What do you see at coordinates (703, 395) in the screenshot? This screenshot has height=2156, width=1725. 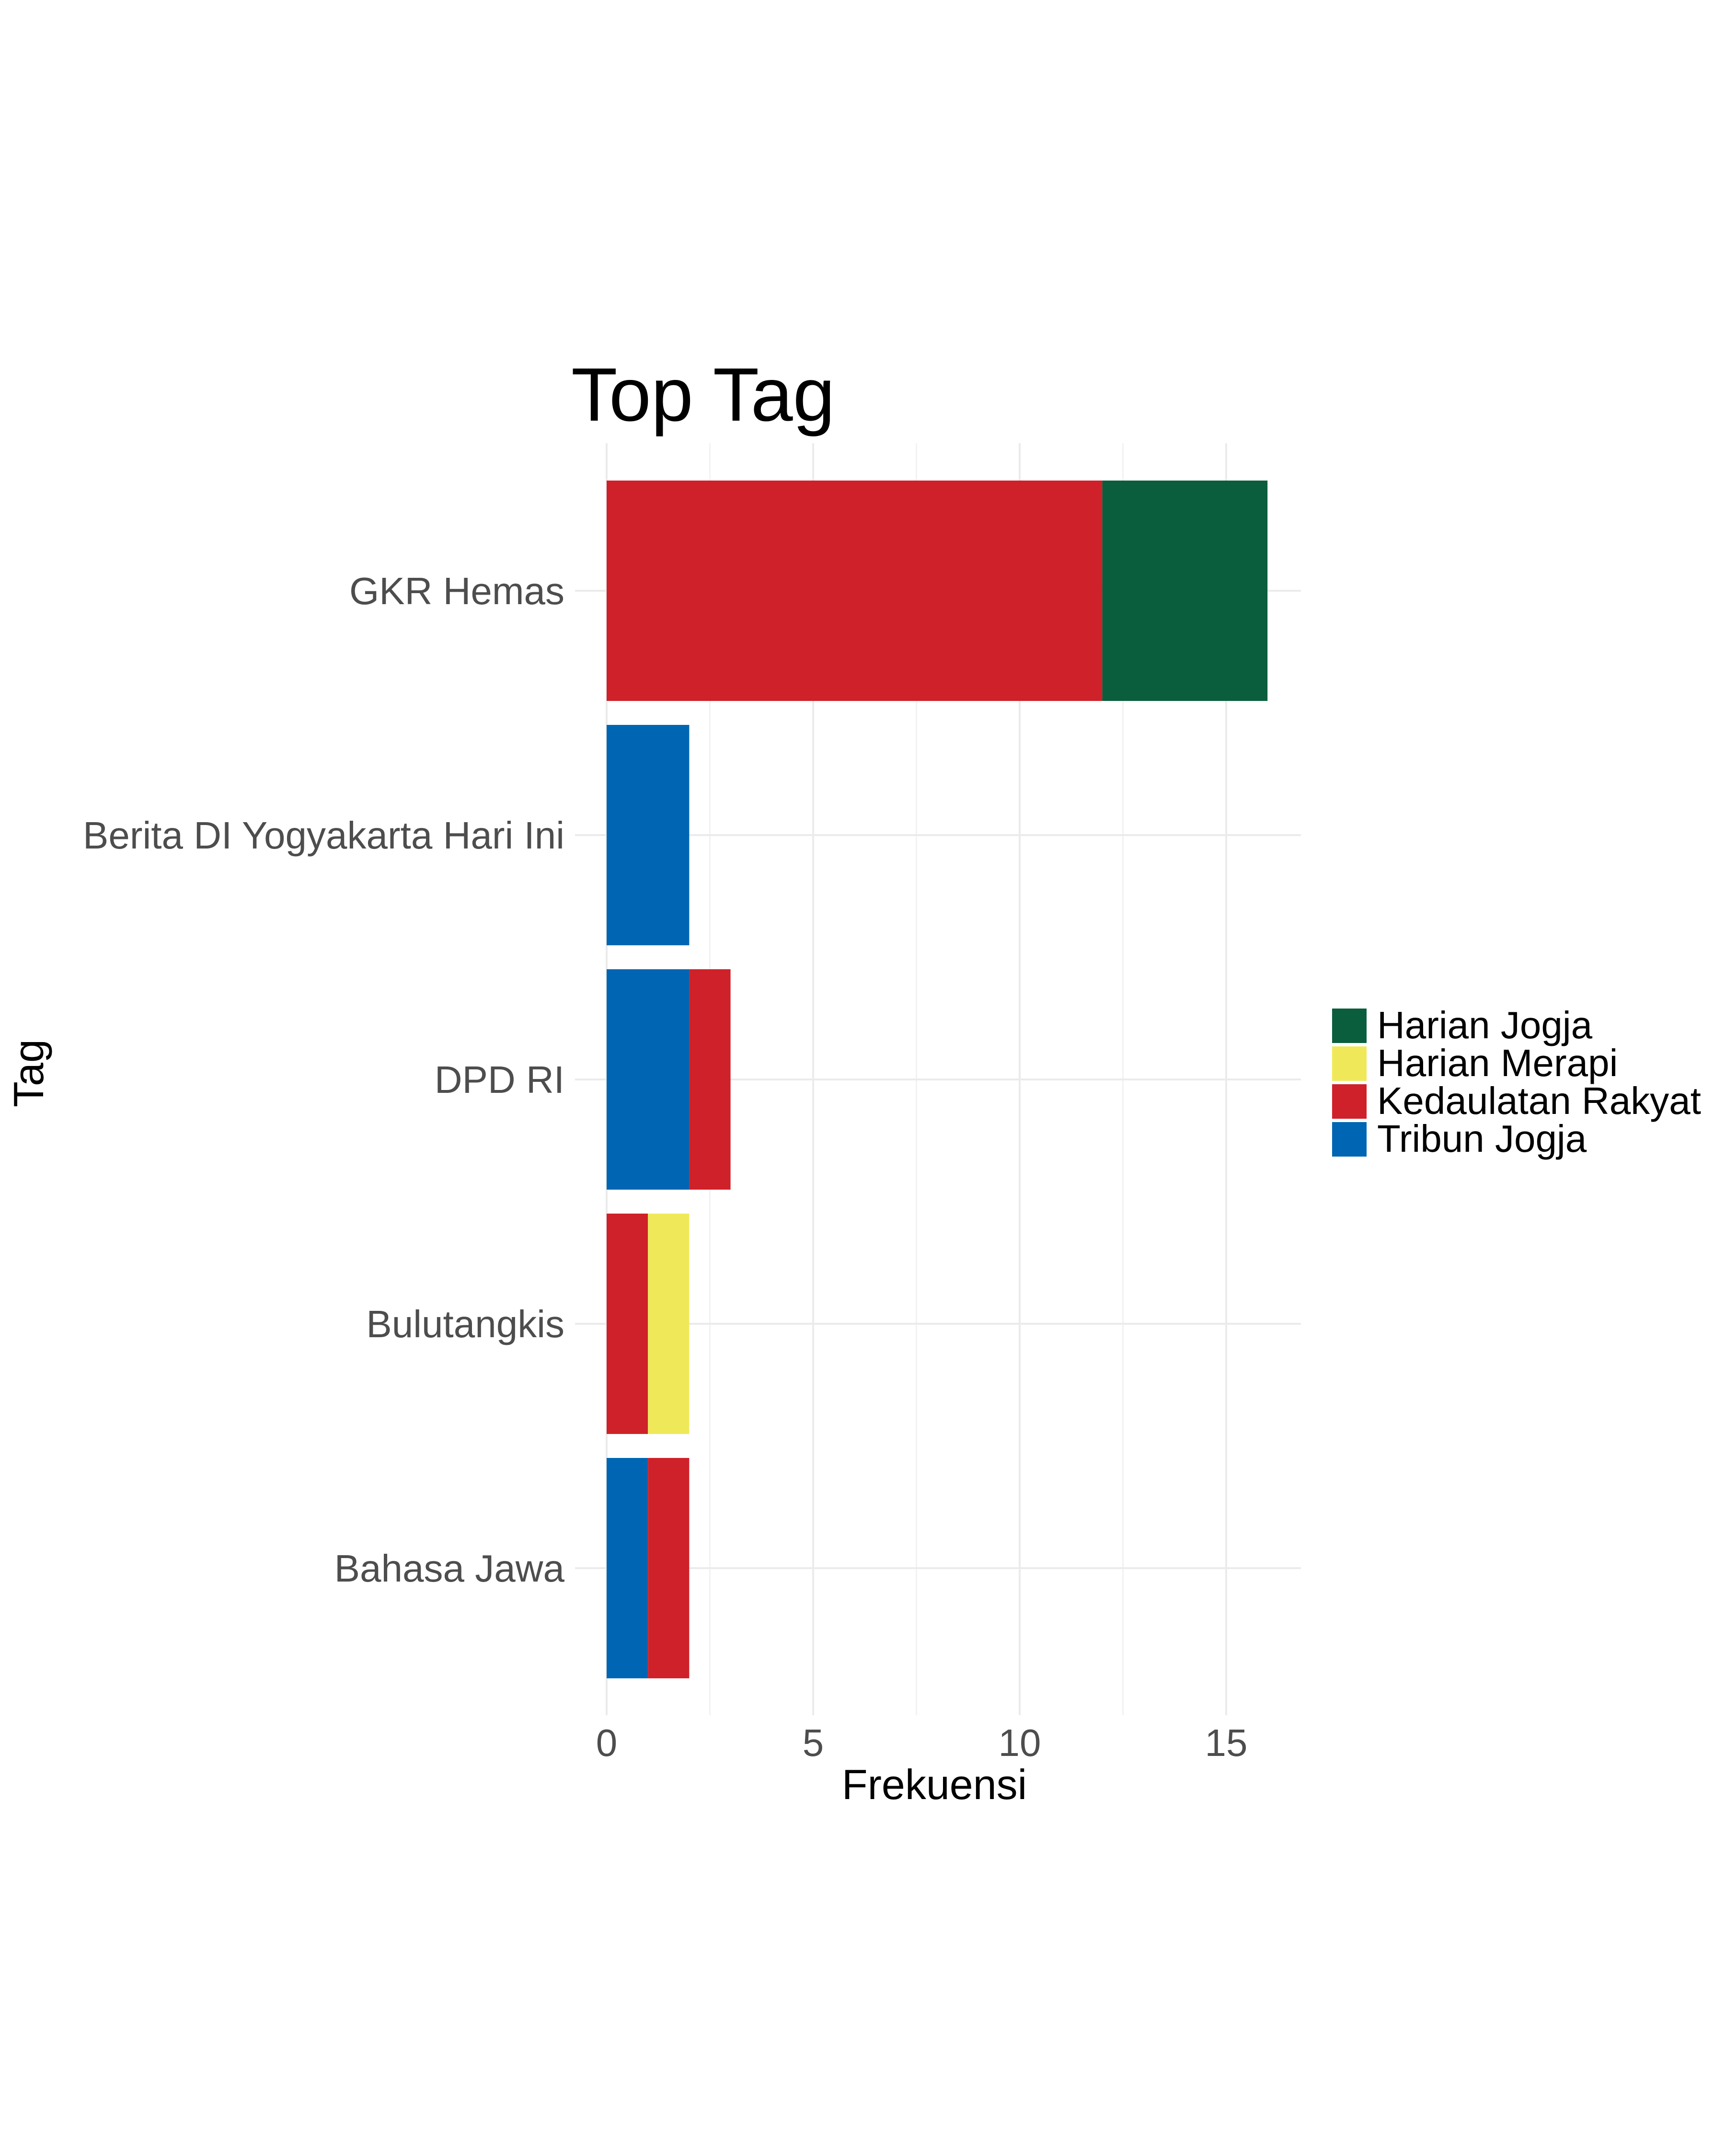 I see `chart-title: Top Tag` at bounding box center [703, 395].